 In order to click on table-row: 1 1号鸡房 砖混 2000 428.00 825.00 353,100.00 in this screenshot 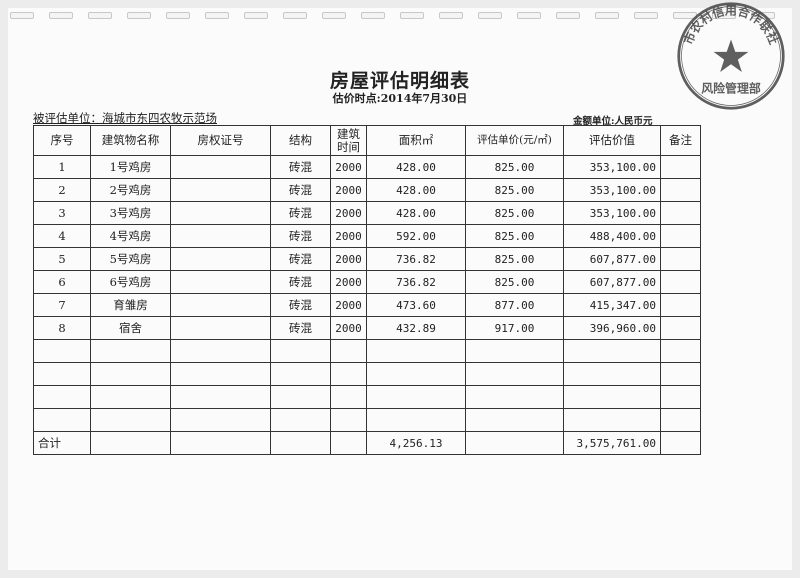, I will do `click(367, 167)`.